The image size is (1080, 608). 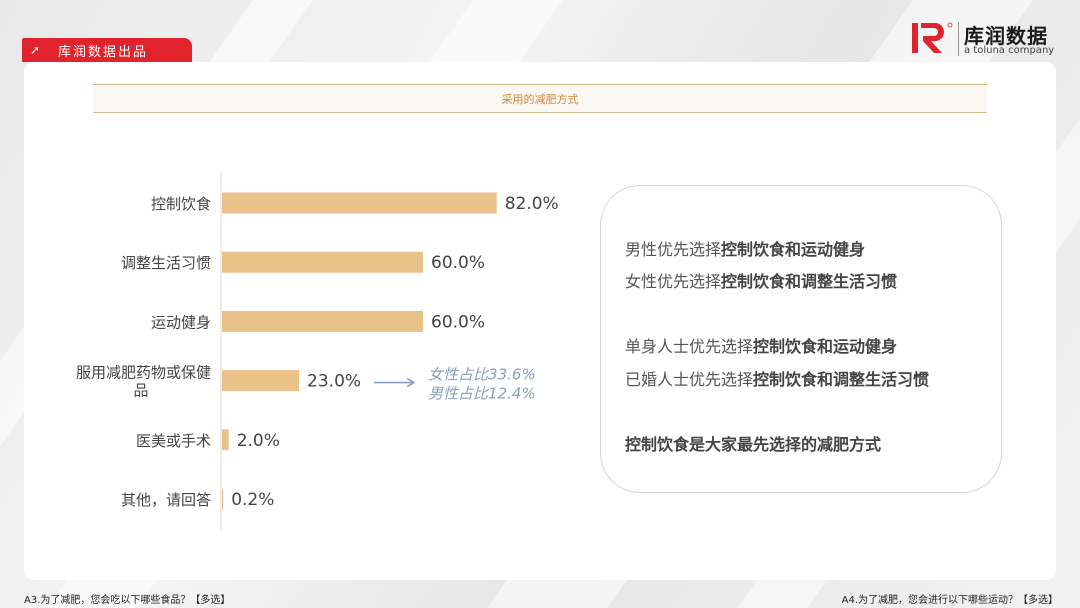 What do you see at coordinates (181, 322) in the screenshot?
I see `category-label: 运动健身` at bounding box center [181, 322].